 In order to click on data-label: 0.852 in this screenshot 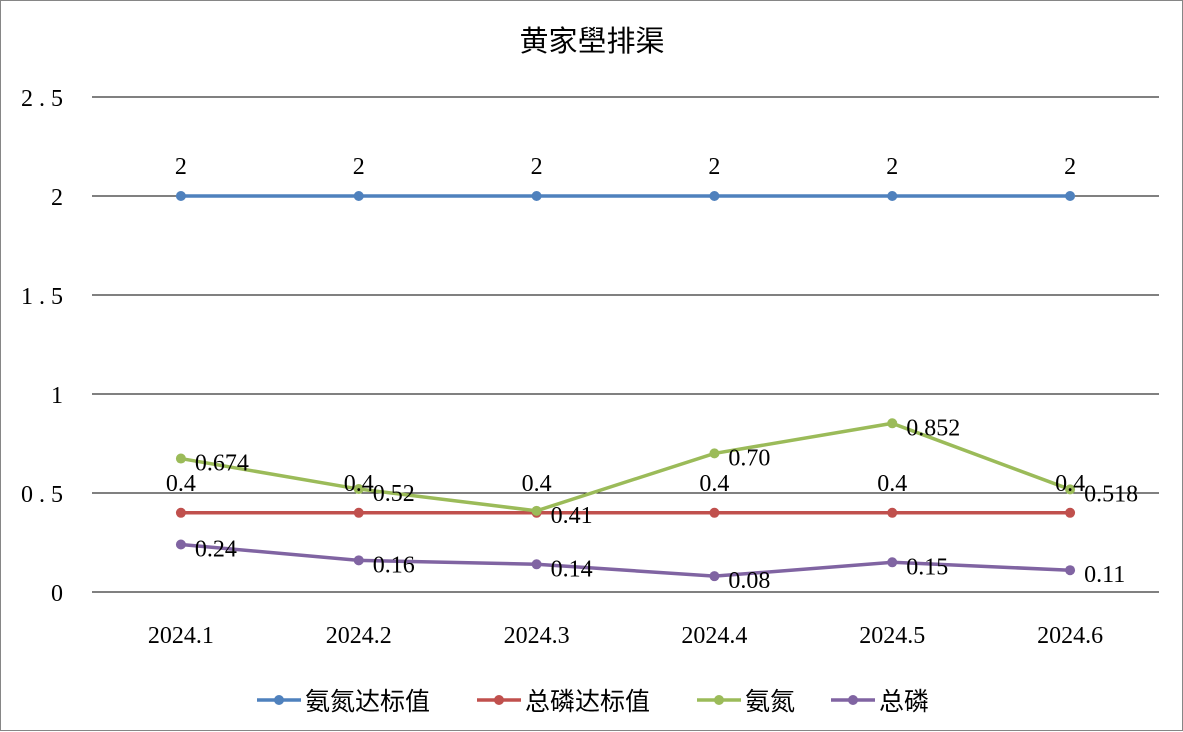, I will do `click(933, 428)`.